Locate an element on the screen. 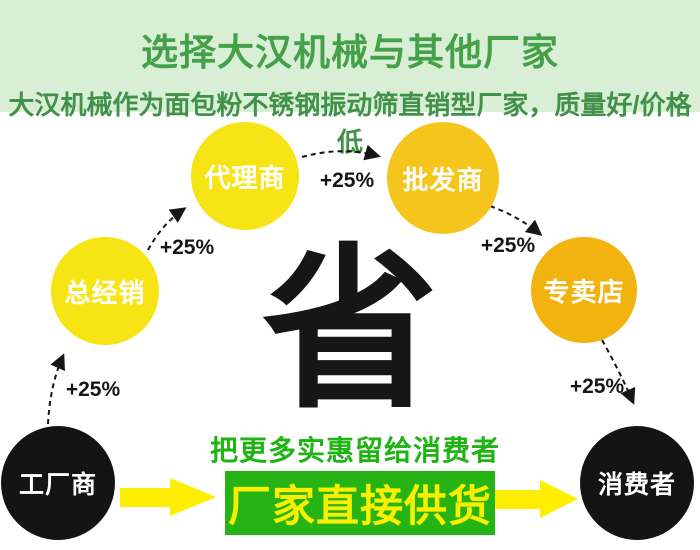  increment-label-factory-general: +25% is located at coordinates (93, 389).